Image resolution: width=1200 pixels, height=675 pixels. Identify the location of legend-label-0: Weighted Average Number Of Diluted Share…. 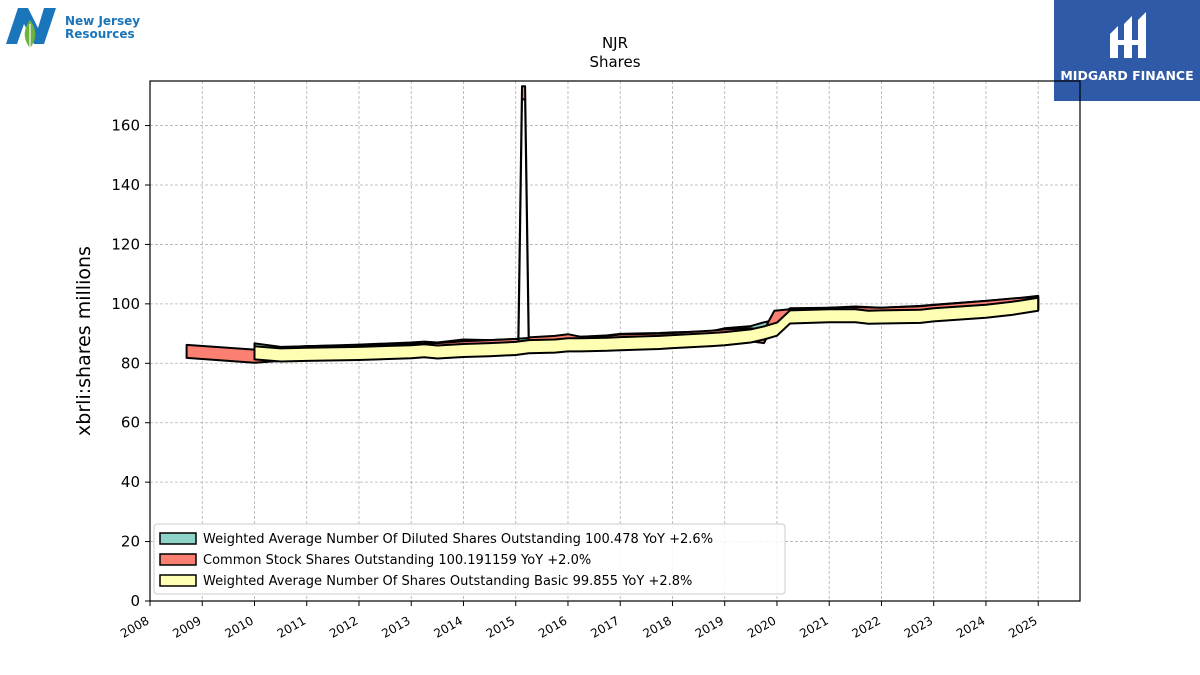
(458, 539).